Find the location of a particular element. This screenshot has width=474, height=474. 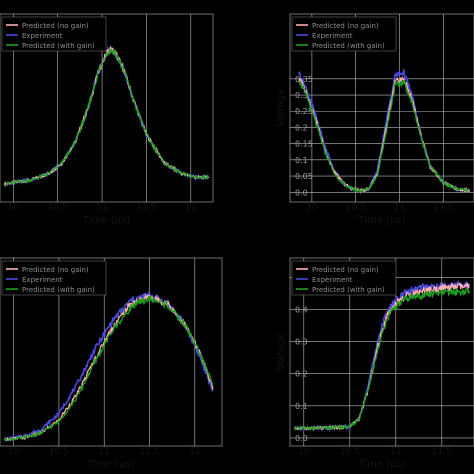

y-tick-label: 0.15 is located at coordinates (304, 144).